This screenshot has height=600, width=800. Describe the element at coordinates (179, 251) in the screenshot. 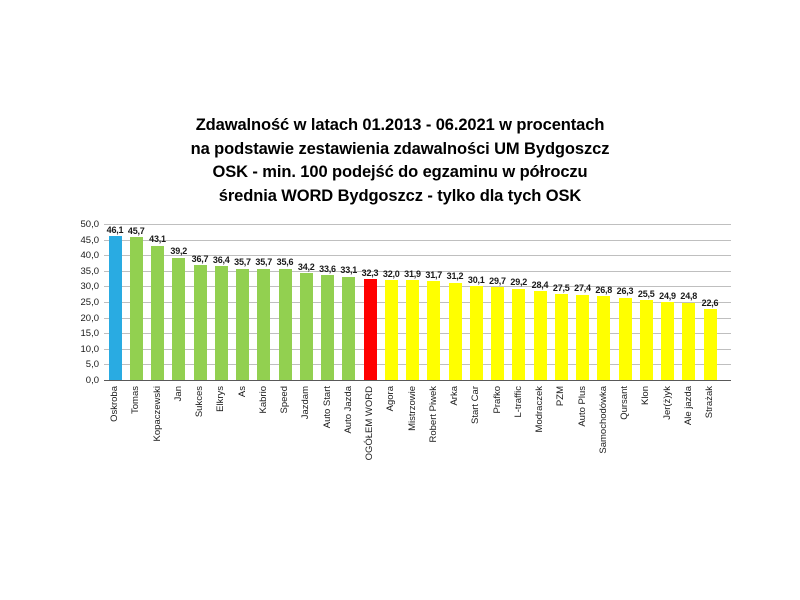

I see `bar-value-label: 39,2` at that location.